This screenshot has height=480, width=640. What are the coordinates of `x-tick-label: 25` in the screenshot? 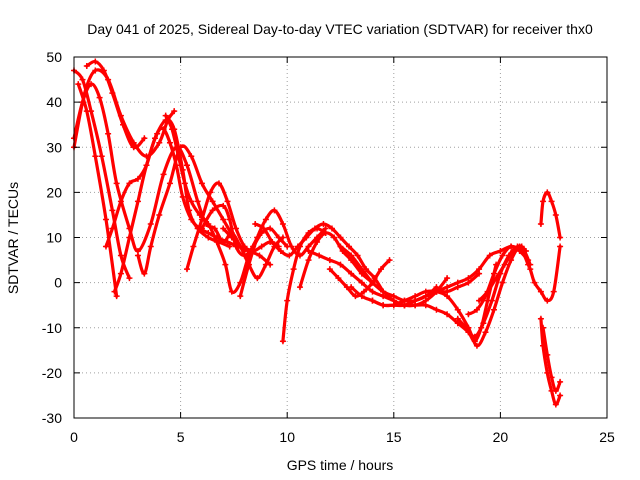 It's located at (607, 437).